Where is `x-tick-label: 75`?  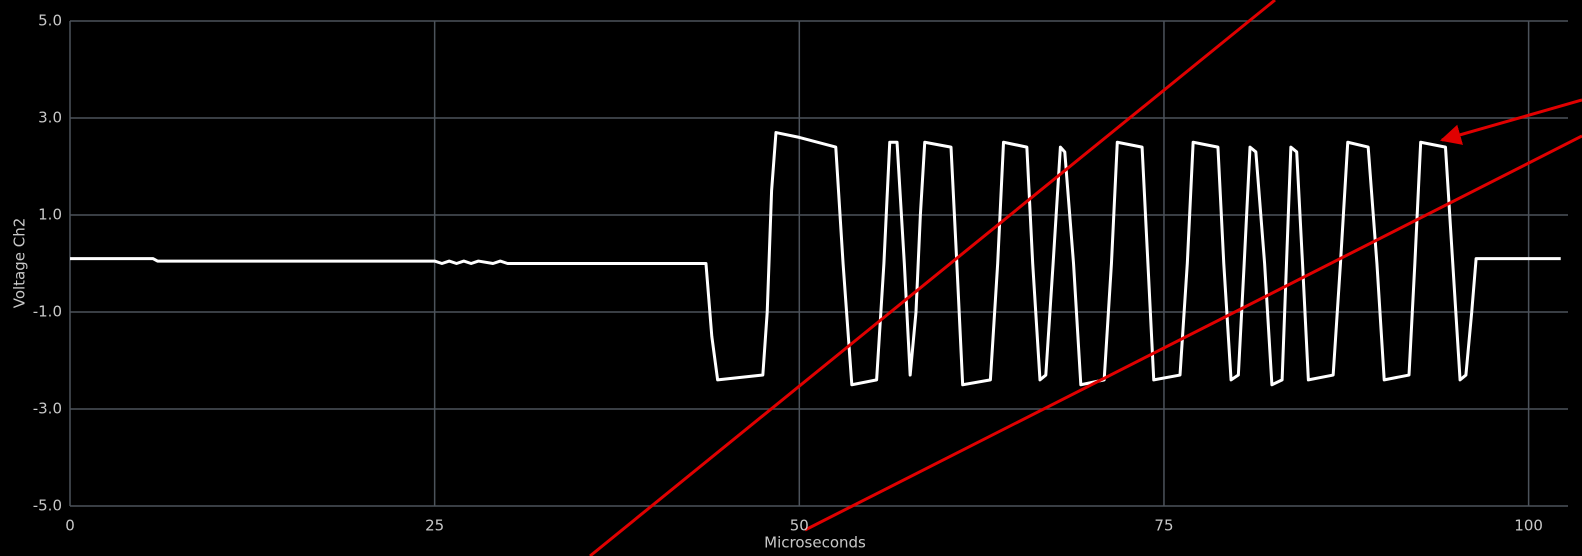 x-tick-label: 75 is located at coordinates (1163, 526).